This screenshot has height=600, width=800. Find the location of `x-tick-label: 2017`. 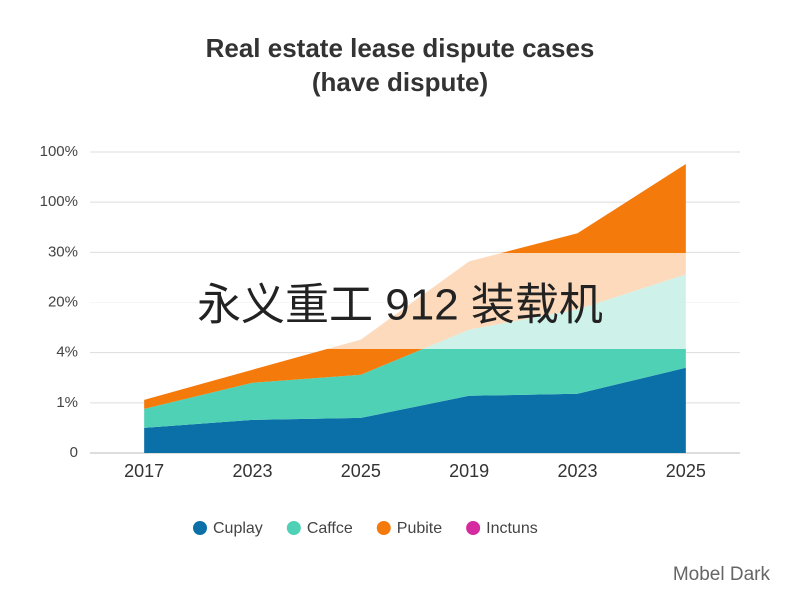

x-tick-label: 2017 is located at coordinates (144, 471).